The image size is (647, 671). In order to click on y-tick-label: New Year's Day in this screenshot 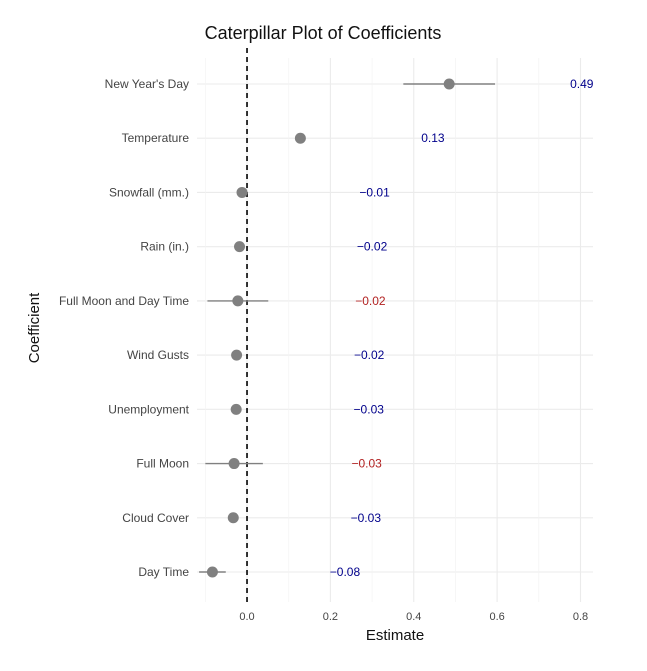, I will do `click(147, 84)`.